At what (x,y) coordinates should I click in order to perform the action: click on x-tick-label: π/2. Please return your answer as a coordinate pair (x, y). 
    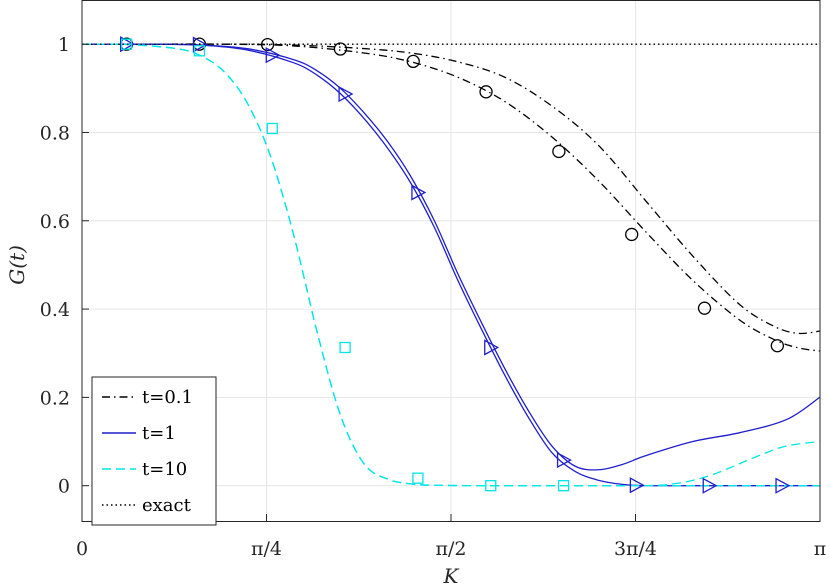
    Looking at the image, I should click on (451, 549).